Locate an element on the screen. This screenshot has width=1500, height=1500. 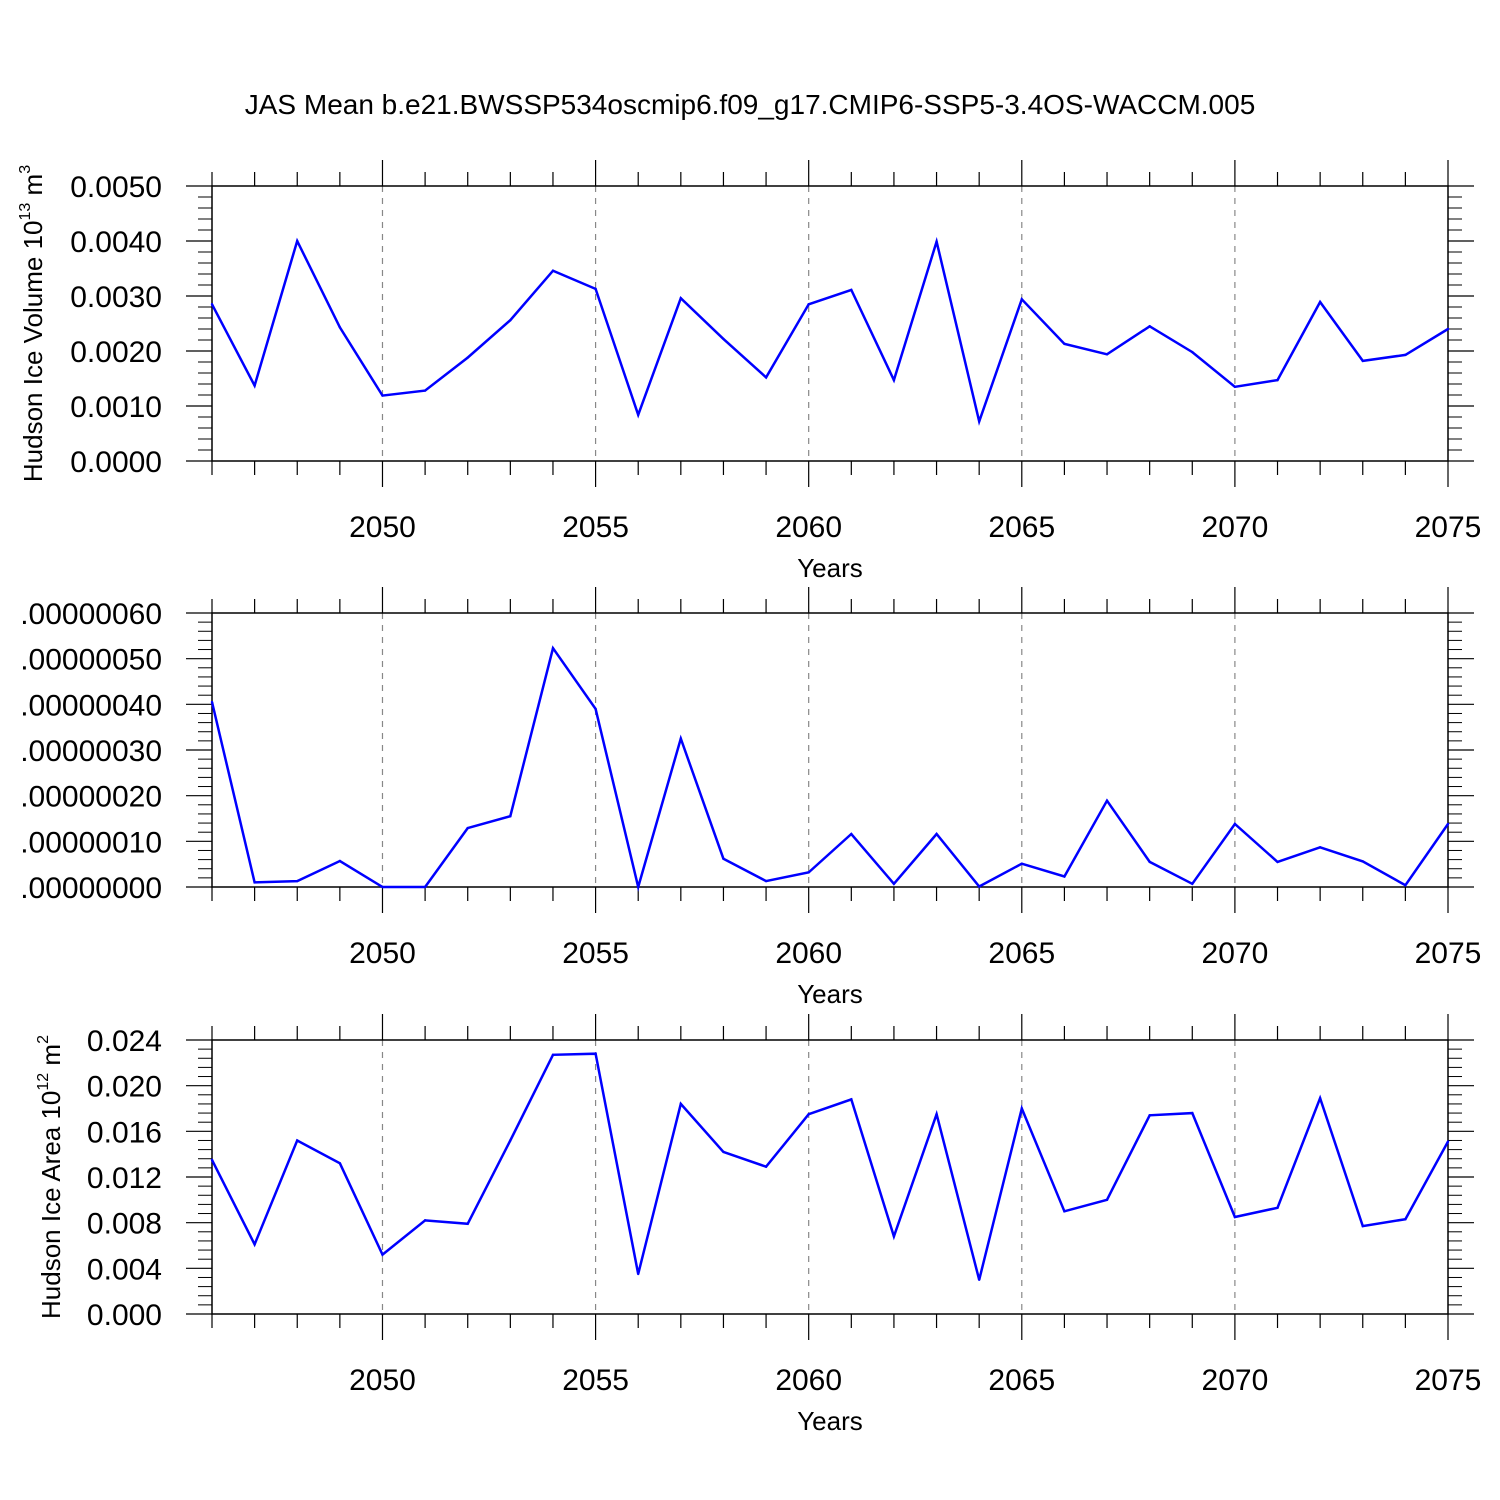
y-tick-label: 0.0030 is located at coordinates (116, 297).